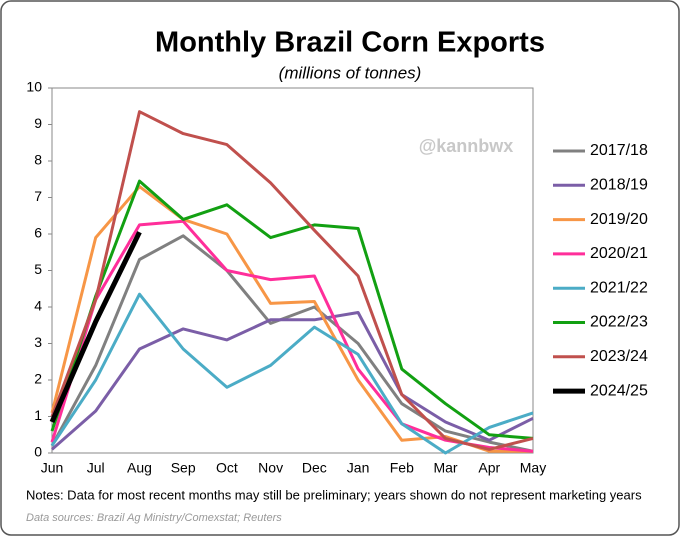 The height and width of the screenshot is (536, 680). What do you see at coordinates (139, 468) in the screenshot?
I see `x-tick-label: Aug` at bounding box center [139, 468].